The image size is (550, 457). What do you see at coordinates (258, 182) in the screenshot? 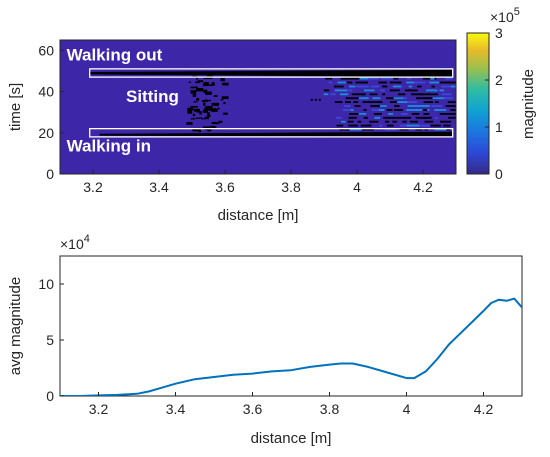
I see `heatmap-x-ticks: 3.2 3.4 3.6 3.8 4 4.2` at bounding box center [258, 182].